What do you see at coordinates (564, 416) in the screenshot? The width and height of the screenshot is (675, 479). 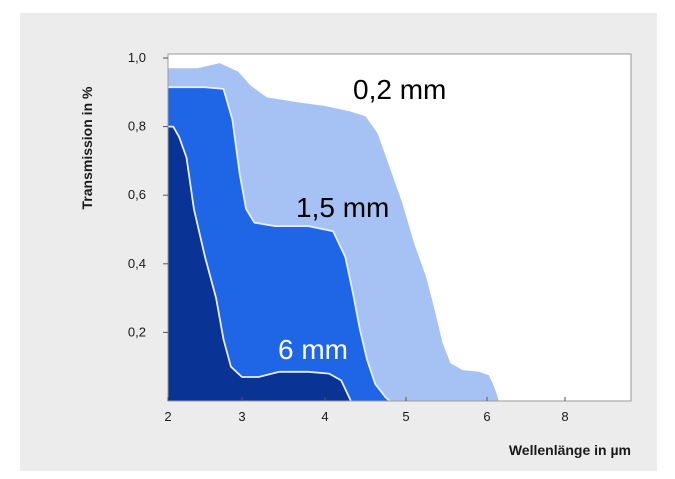 I see `x-tick-label: 8` at bounding box center [564, 416].